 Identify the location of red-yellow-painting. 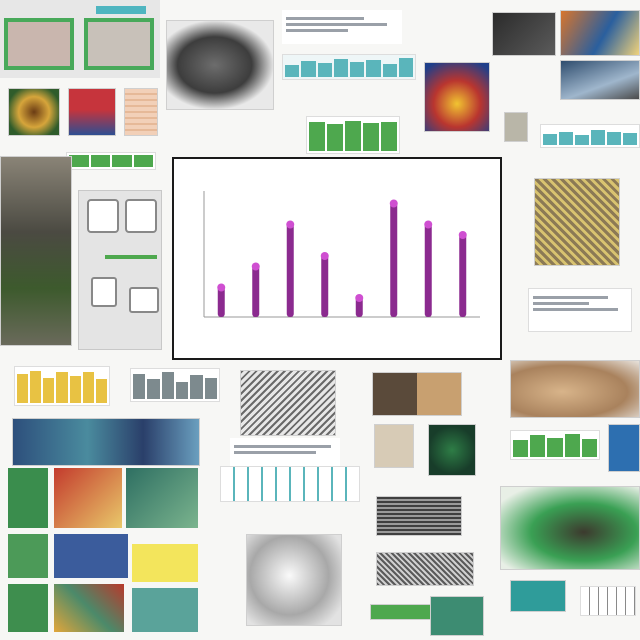
(457, 97).